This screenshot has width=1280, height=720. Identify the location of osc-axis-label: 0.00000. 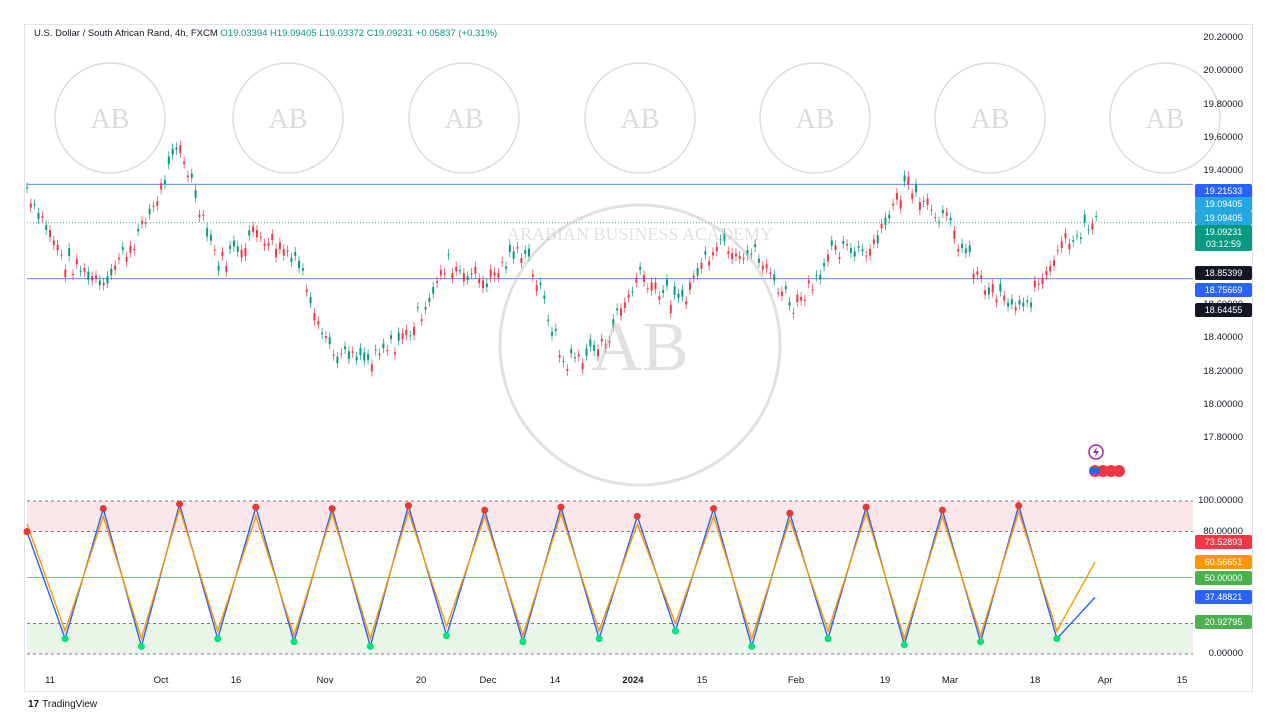
(1225, 653).